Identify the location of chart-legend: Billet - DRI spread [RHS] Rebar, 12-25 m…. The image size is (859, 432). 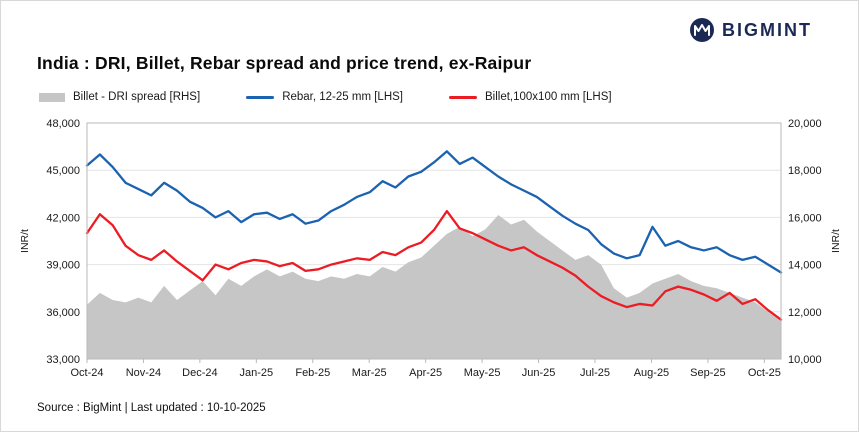
(325, 97).